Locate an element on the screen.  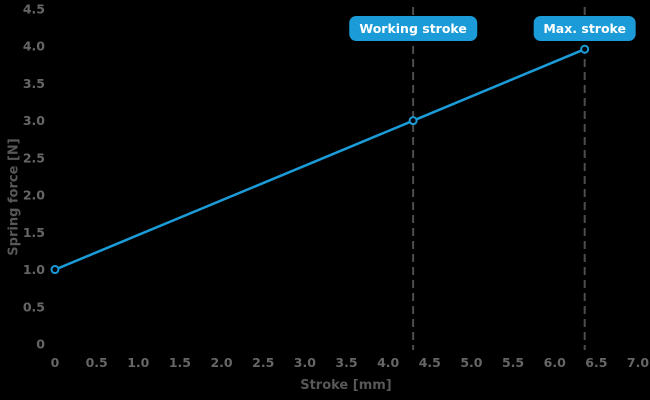
max-stroke-badge: Max. stroke is located at coordinates (585, 28).